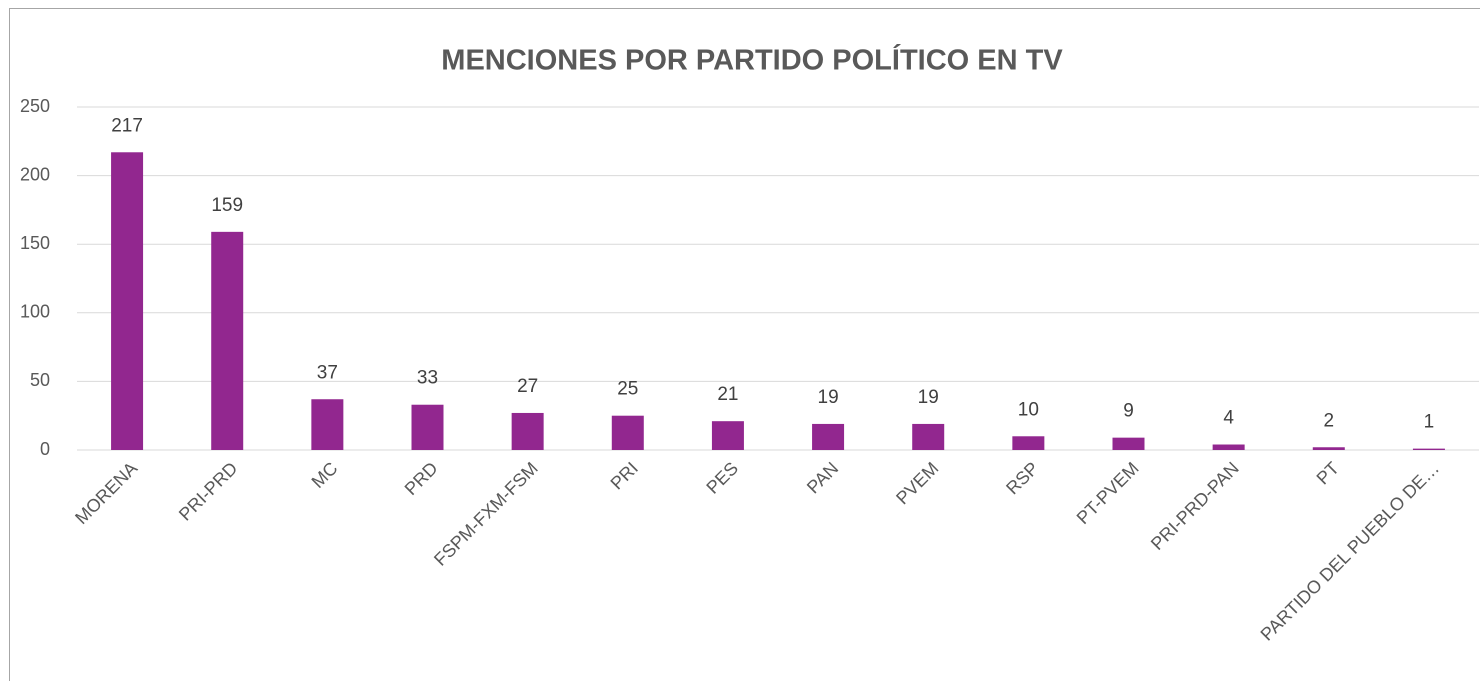 This screenshot has height=681, width=1480. What do you see at coordinates (40, 380) in the screenshot?
I see `y-tick-label: 50` at bounding box center [40, 380].